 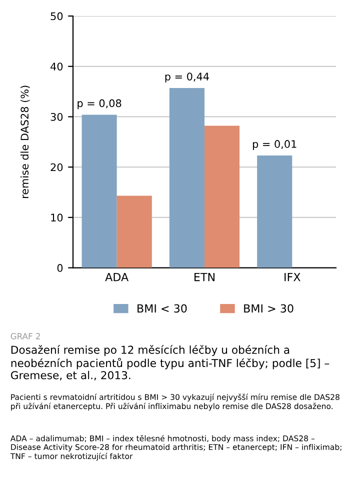 I want to click on y-tick-label: 30, so click(x=56, y=116).